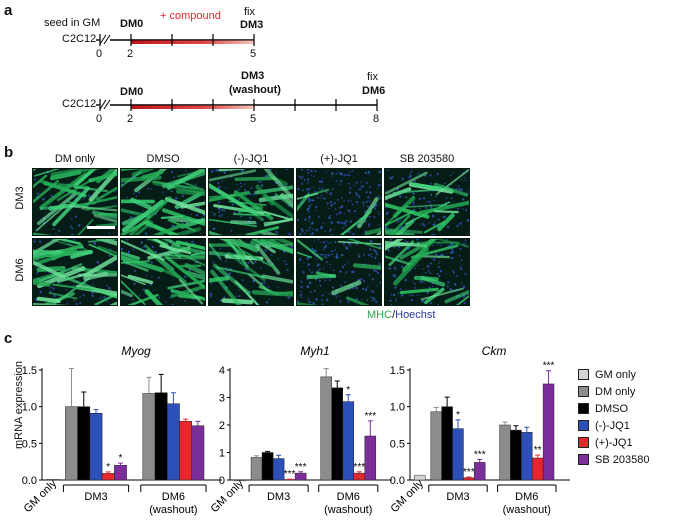  Describe the element at coordinates (548, 432) in the screenshot. I see `bar-2-1-sb203580` at that location.